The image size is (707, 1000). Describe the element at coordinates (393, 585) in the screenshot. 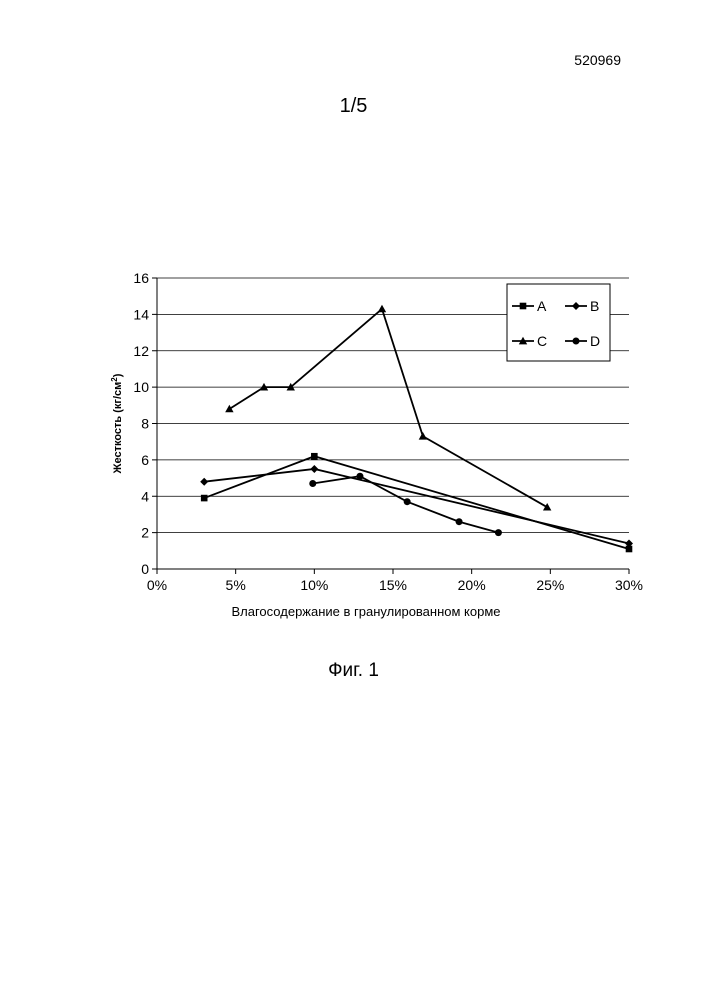

I see `x-tick-label: 15%` at that location.